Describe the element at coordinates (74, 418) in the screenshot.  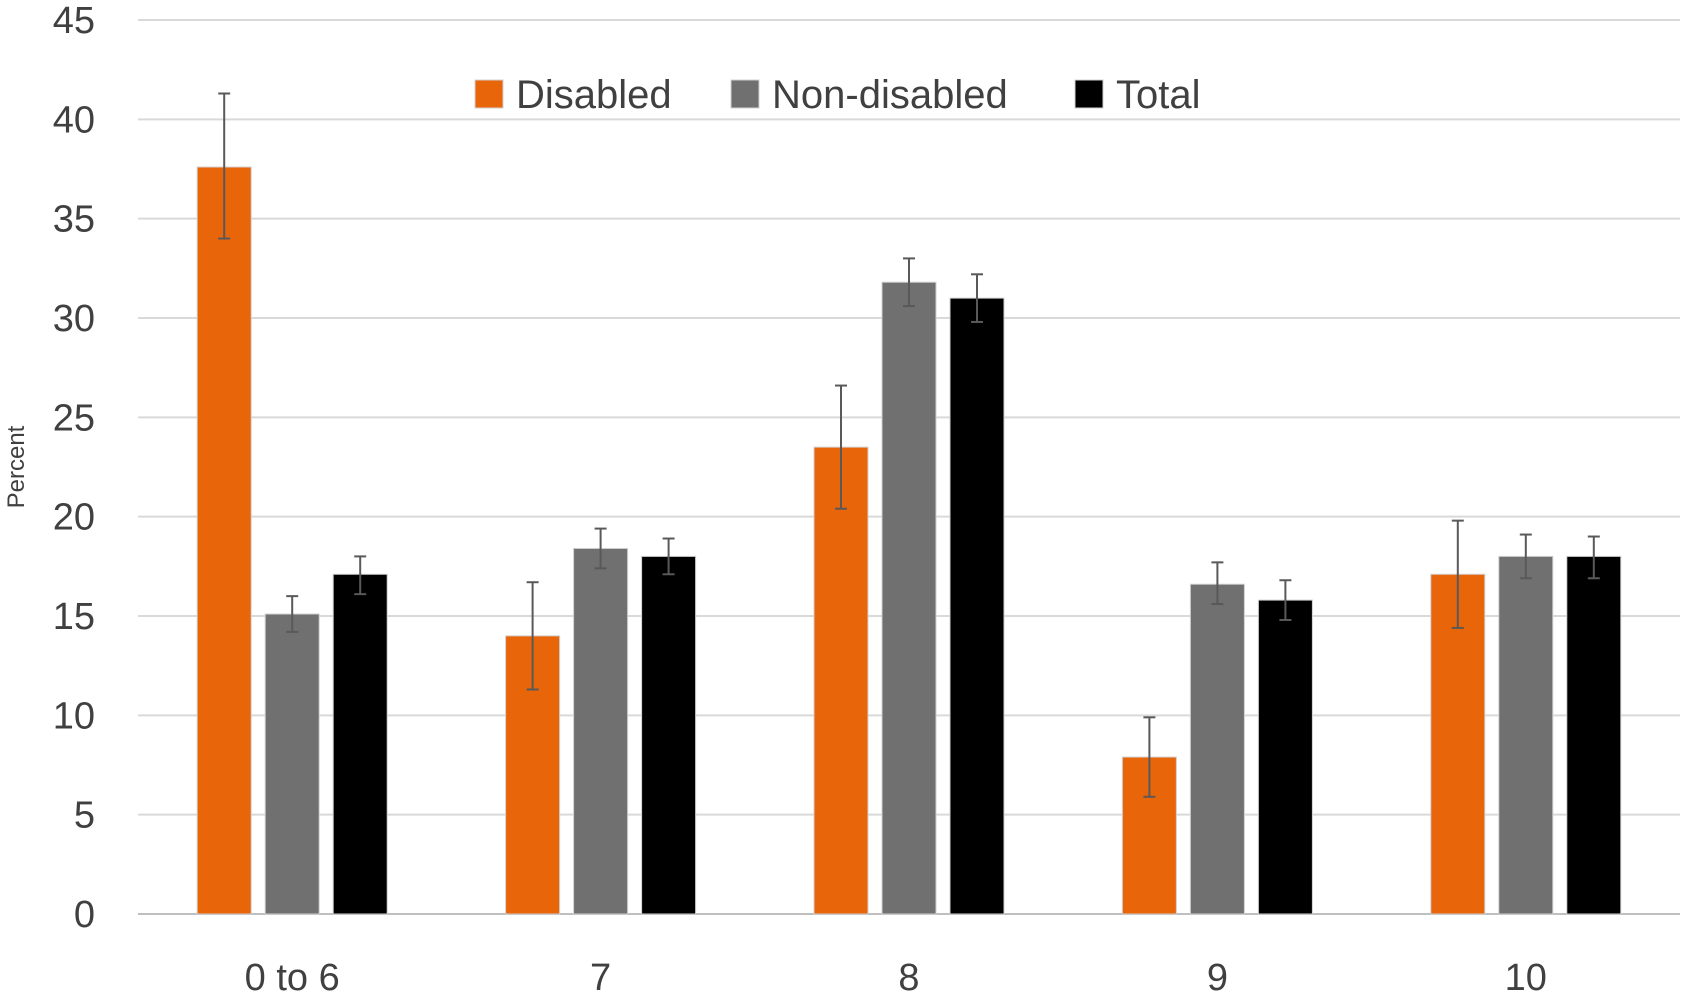
I see `y-tick-label: 25` at that location.